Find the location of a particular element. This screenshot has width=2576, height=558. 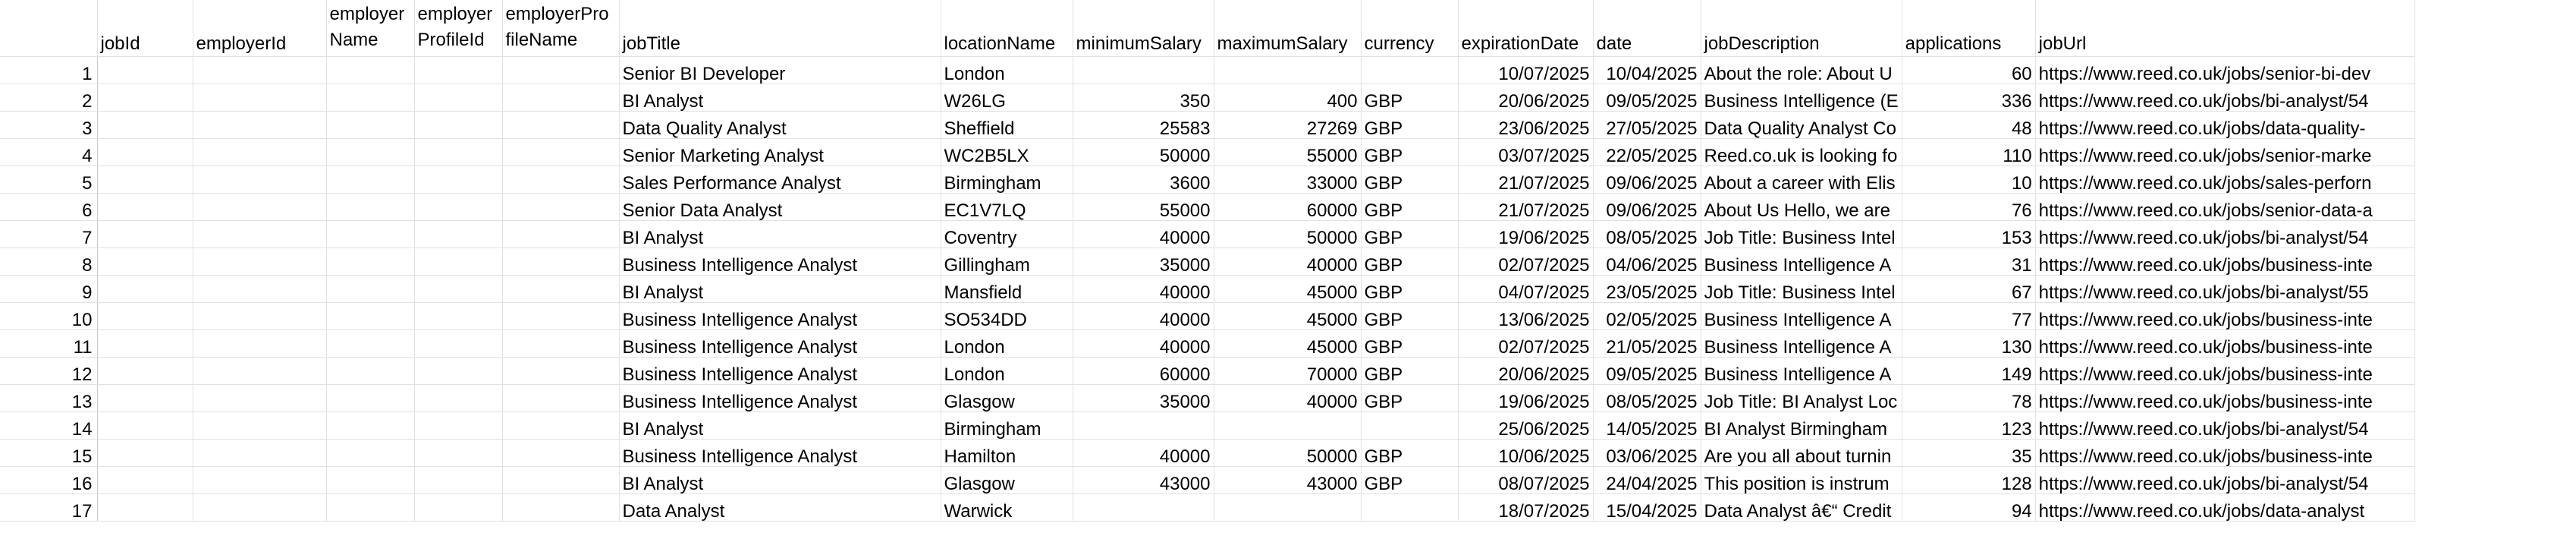

cell-locationName: London is located at coordinates (1007, 343).